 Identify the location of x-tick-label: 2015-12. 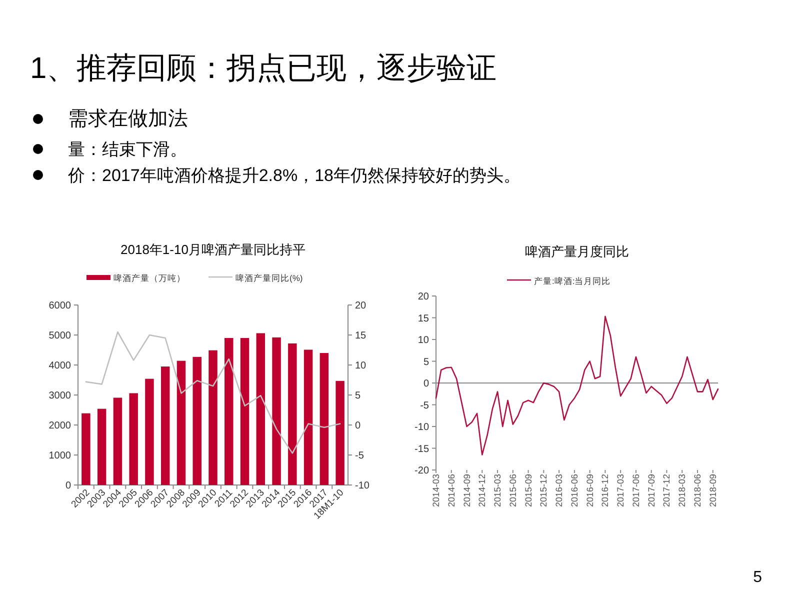
(543, 491).